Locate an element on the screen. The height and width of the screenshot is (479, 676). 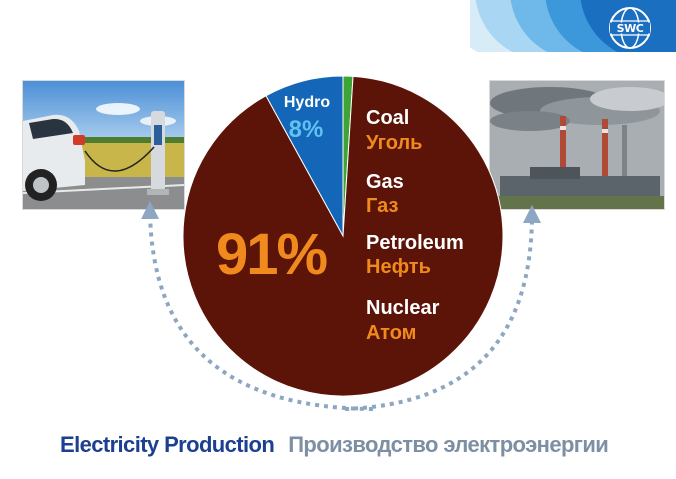
fossil-nuclear-share: 91% is located at coordinates (272, 254).